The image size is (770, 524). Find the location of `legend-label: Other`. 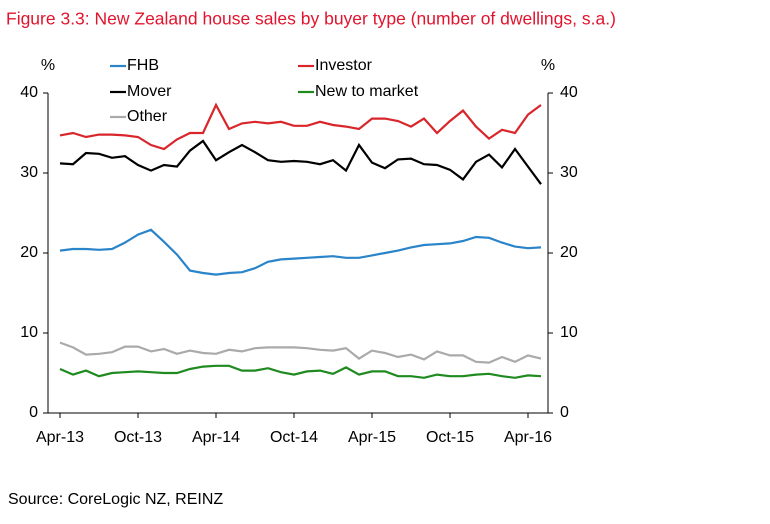

legend-label: Other is located at coordinates (147, 116).